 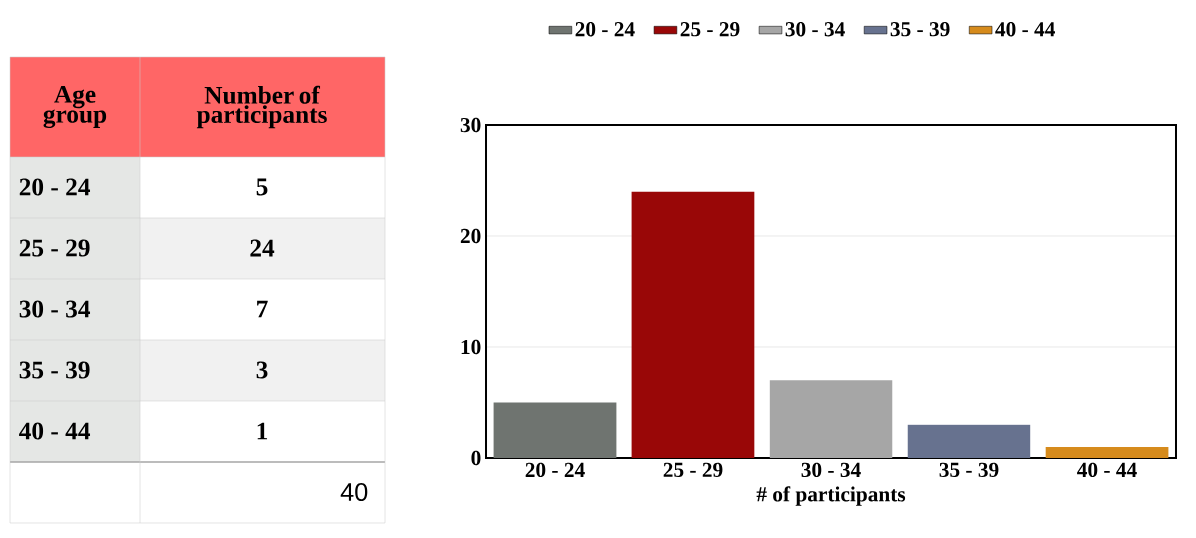 What do you see at coordinates (54, 370) in the screenshot?
I see `category-label: 35 - 39` at bounding box center [54, 370].